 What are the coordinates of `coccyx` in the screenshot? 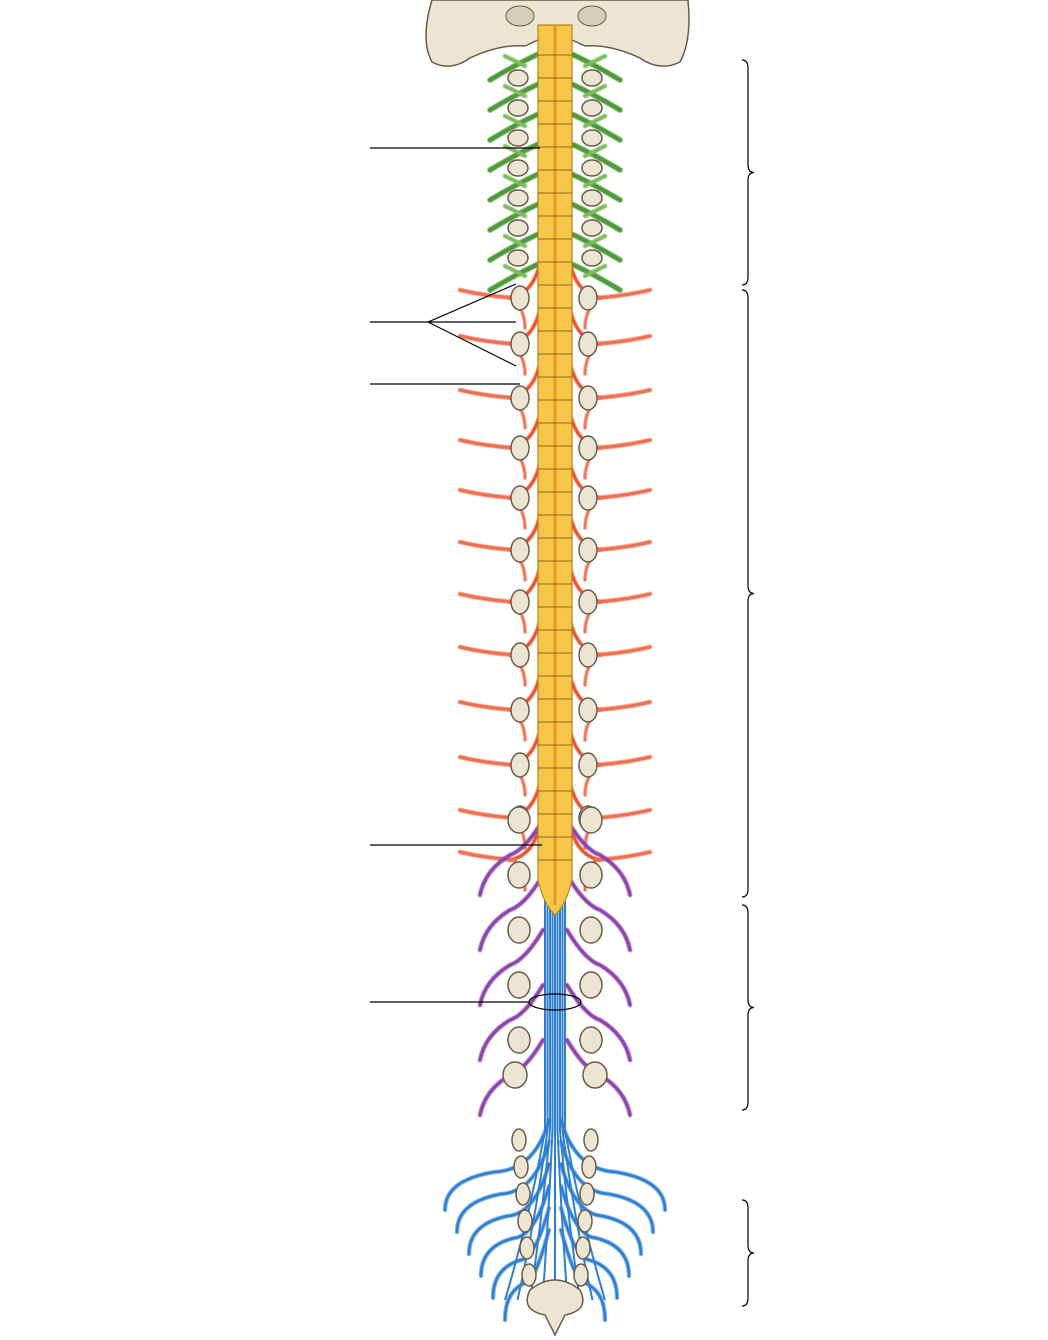 It's located at (555, 1308).